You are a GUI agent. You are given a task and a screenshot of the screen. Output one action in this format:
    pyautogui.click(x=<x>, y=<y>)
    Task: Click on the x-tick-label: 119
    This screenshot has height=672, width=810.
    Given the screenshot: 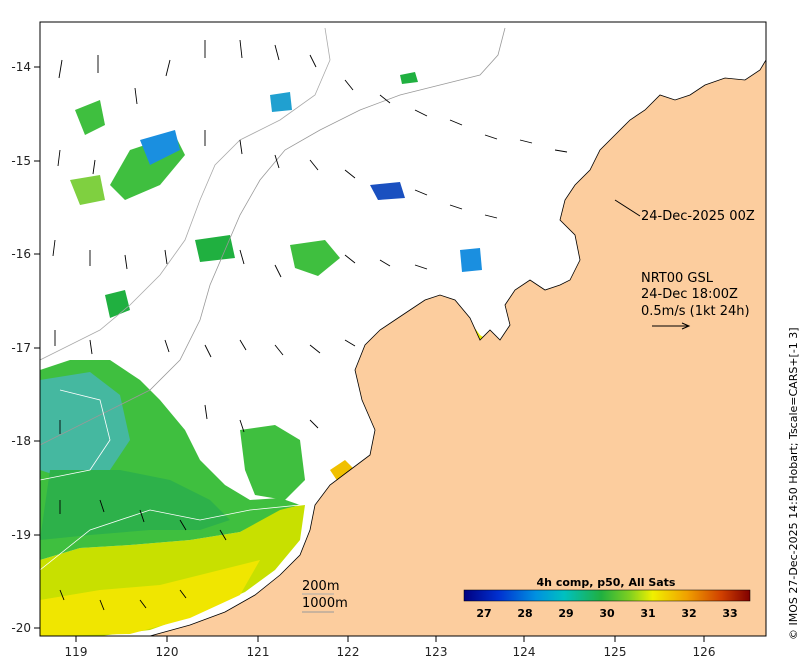 What is the action you would take?
    pyautogui.click(x=76, y=652)
    